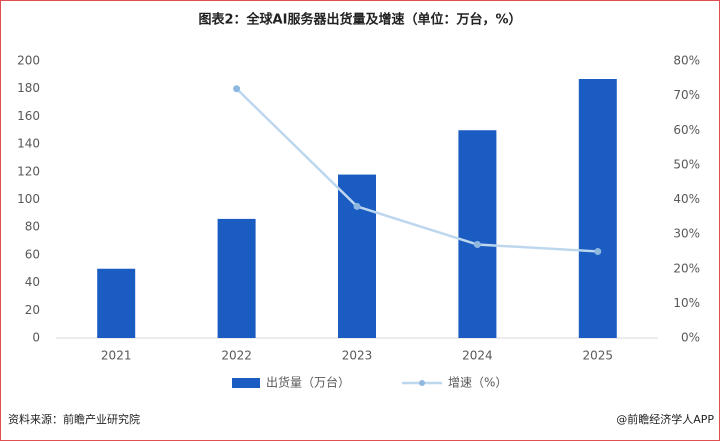  What do you see at coordinates (28, 171) in the screenshot?
I see `y-tick-label: 120` at bounding box center [28, 171].